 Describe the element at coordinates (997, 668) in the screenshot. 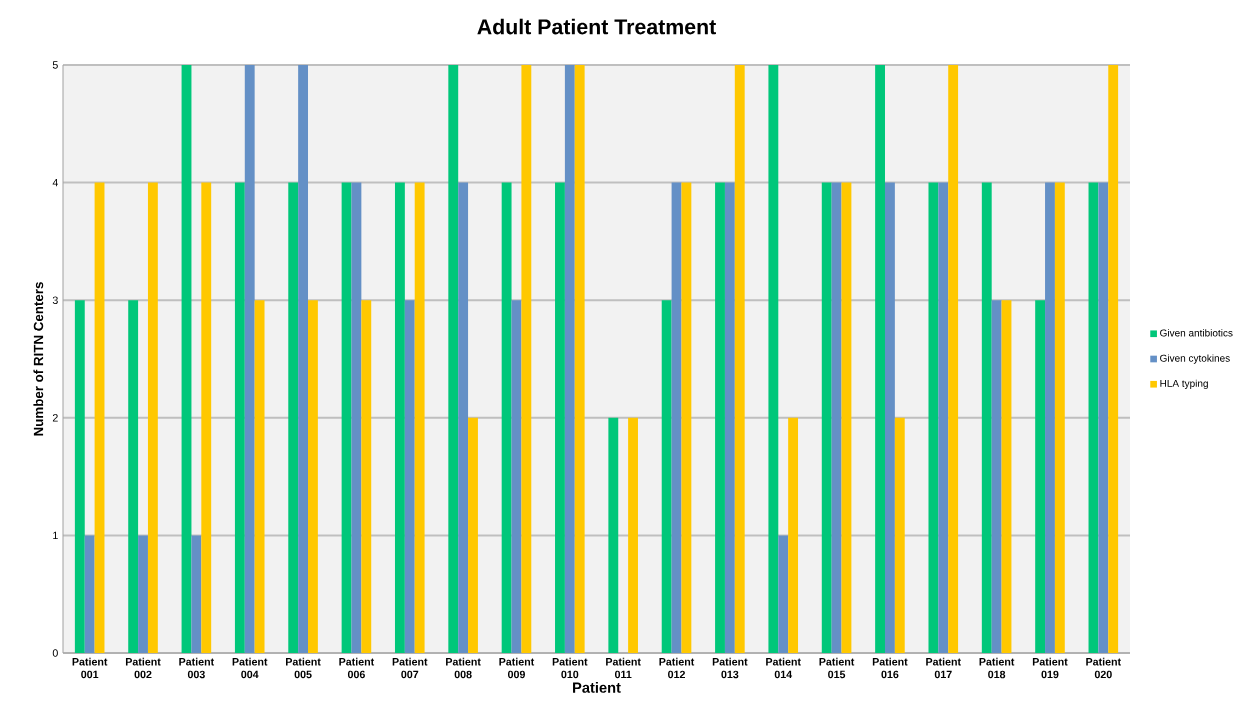

I see `x-tick-label: Patient 018` at that location.